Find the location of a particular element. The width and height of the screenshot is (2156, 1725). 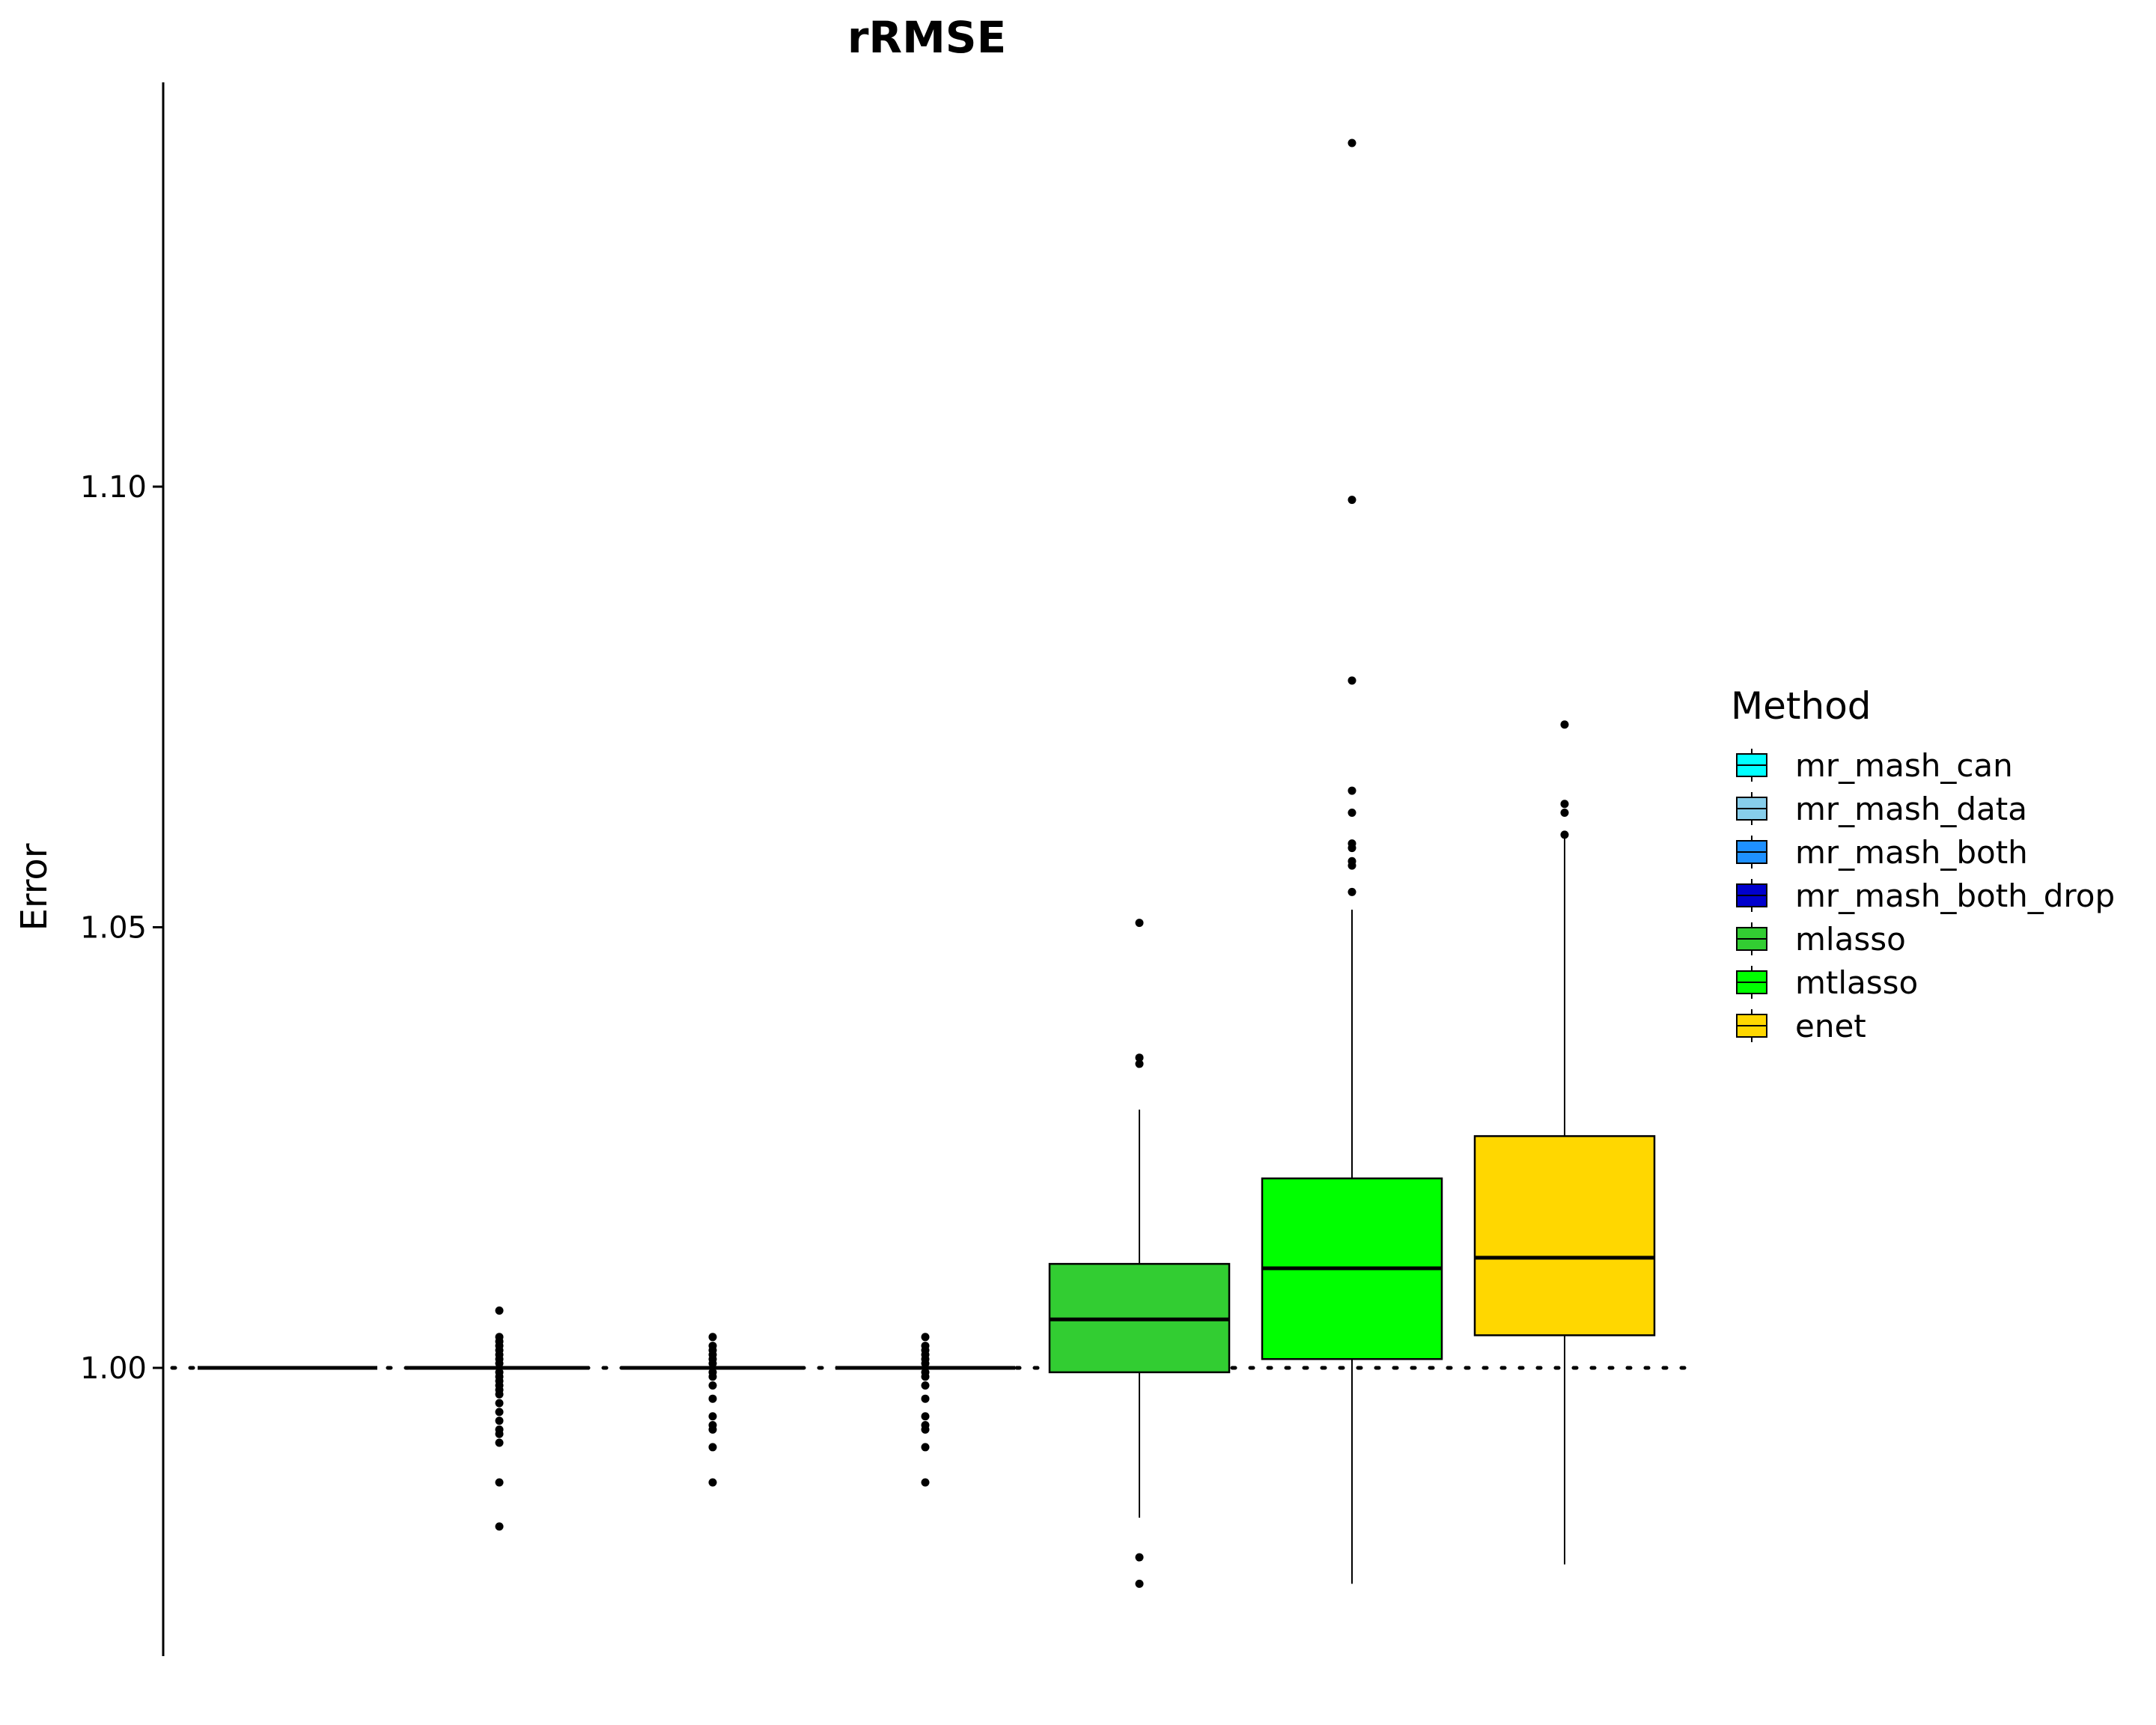

legend-label: mr_mash_both is located at coordinates (1911, 852).